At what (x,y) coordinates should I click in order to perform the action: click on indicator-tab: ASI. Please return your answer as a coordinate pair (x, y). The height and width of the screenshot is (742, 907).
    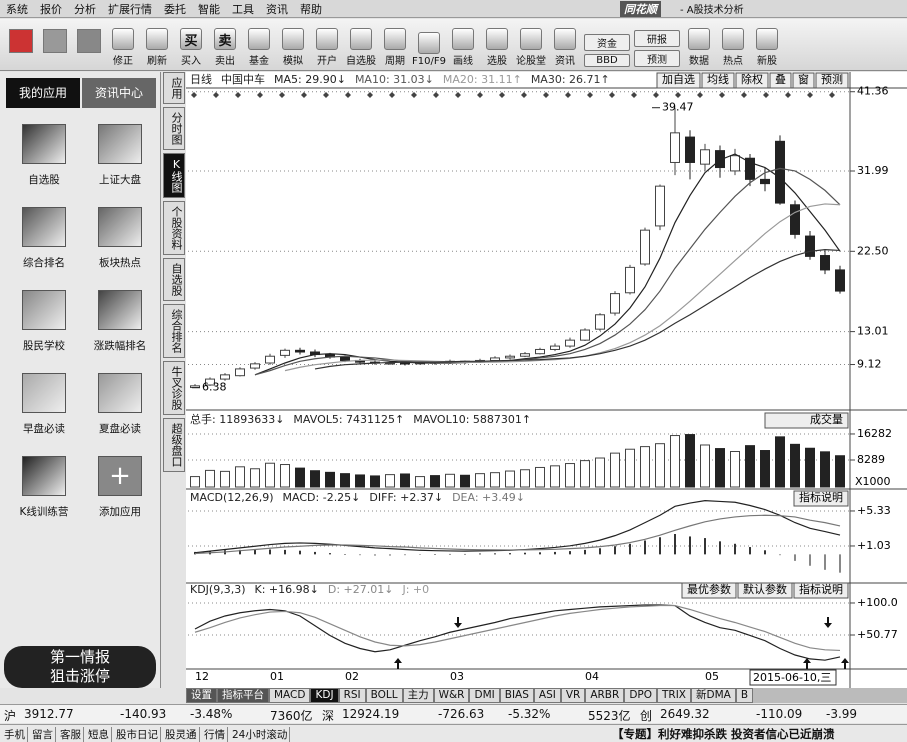
    Looking at the image, I should click on (547, 695).